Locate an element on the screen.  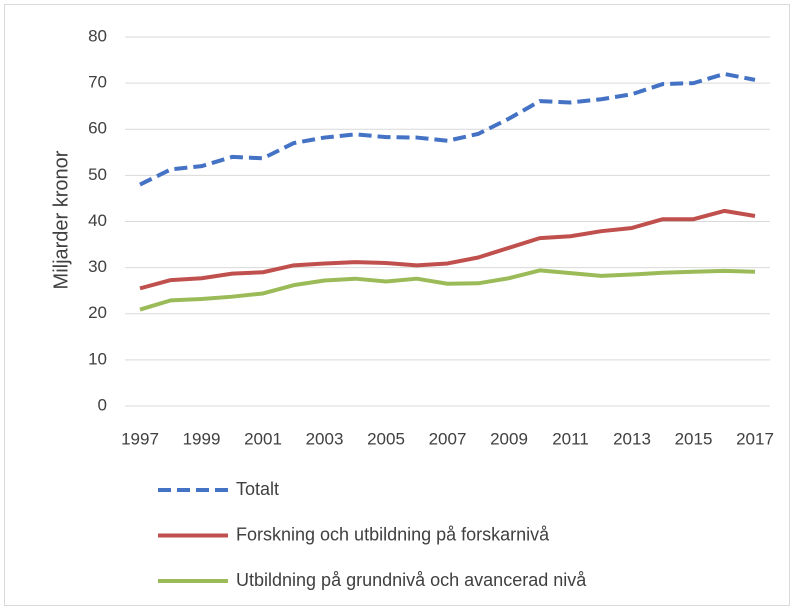
y-tick-label: 50 is located at coordinates (97, 174).